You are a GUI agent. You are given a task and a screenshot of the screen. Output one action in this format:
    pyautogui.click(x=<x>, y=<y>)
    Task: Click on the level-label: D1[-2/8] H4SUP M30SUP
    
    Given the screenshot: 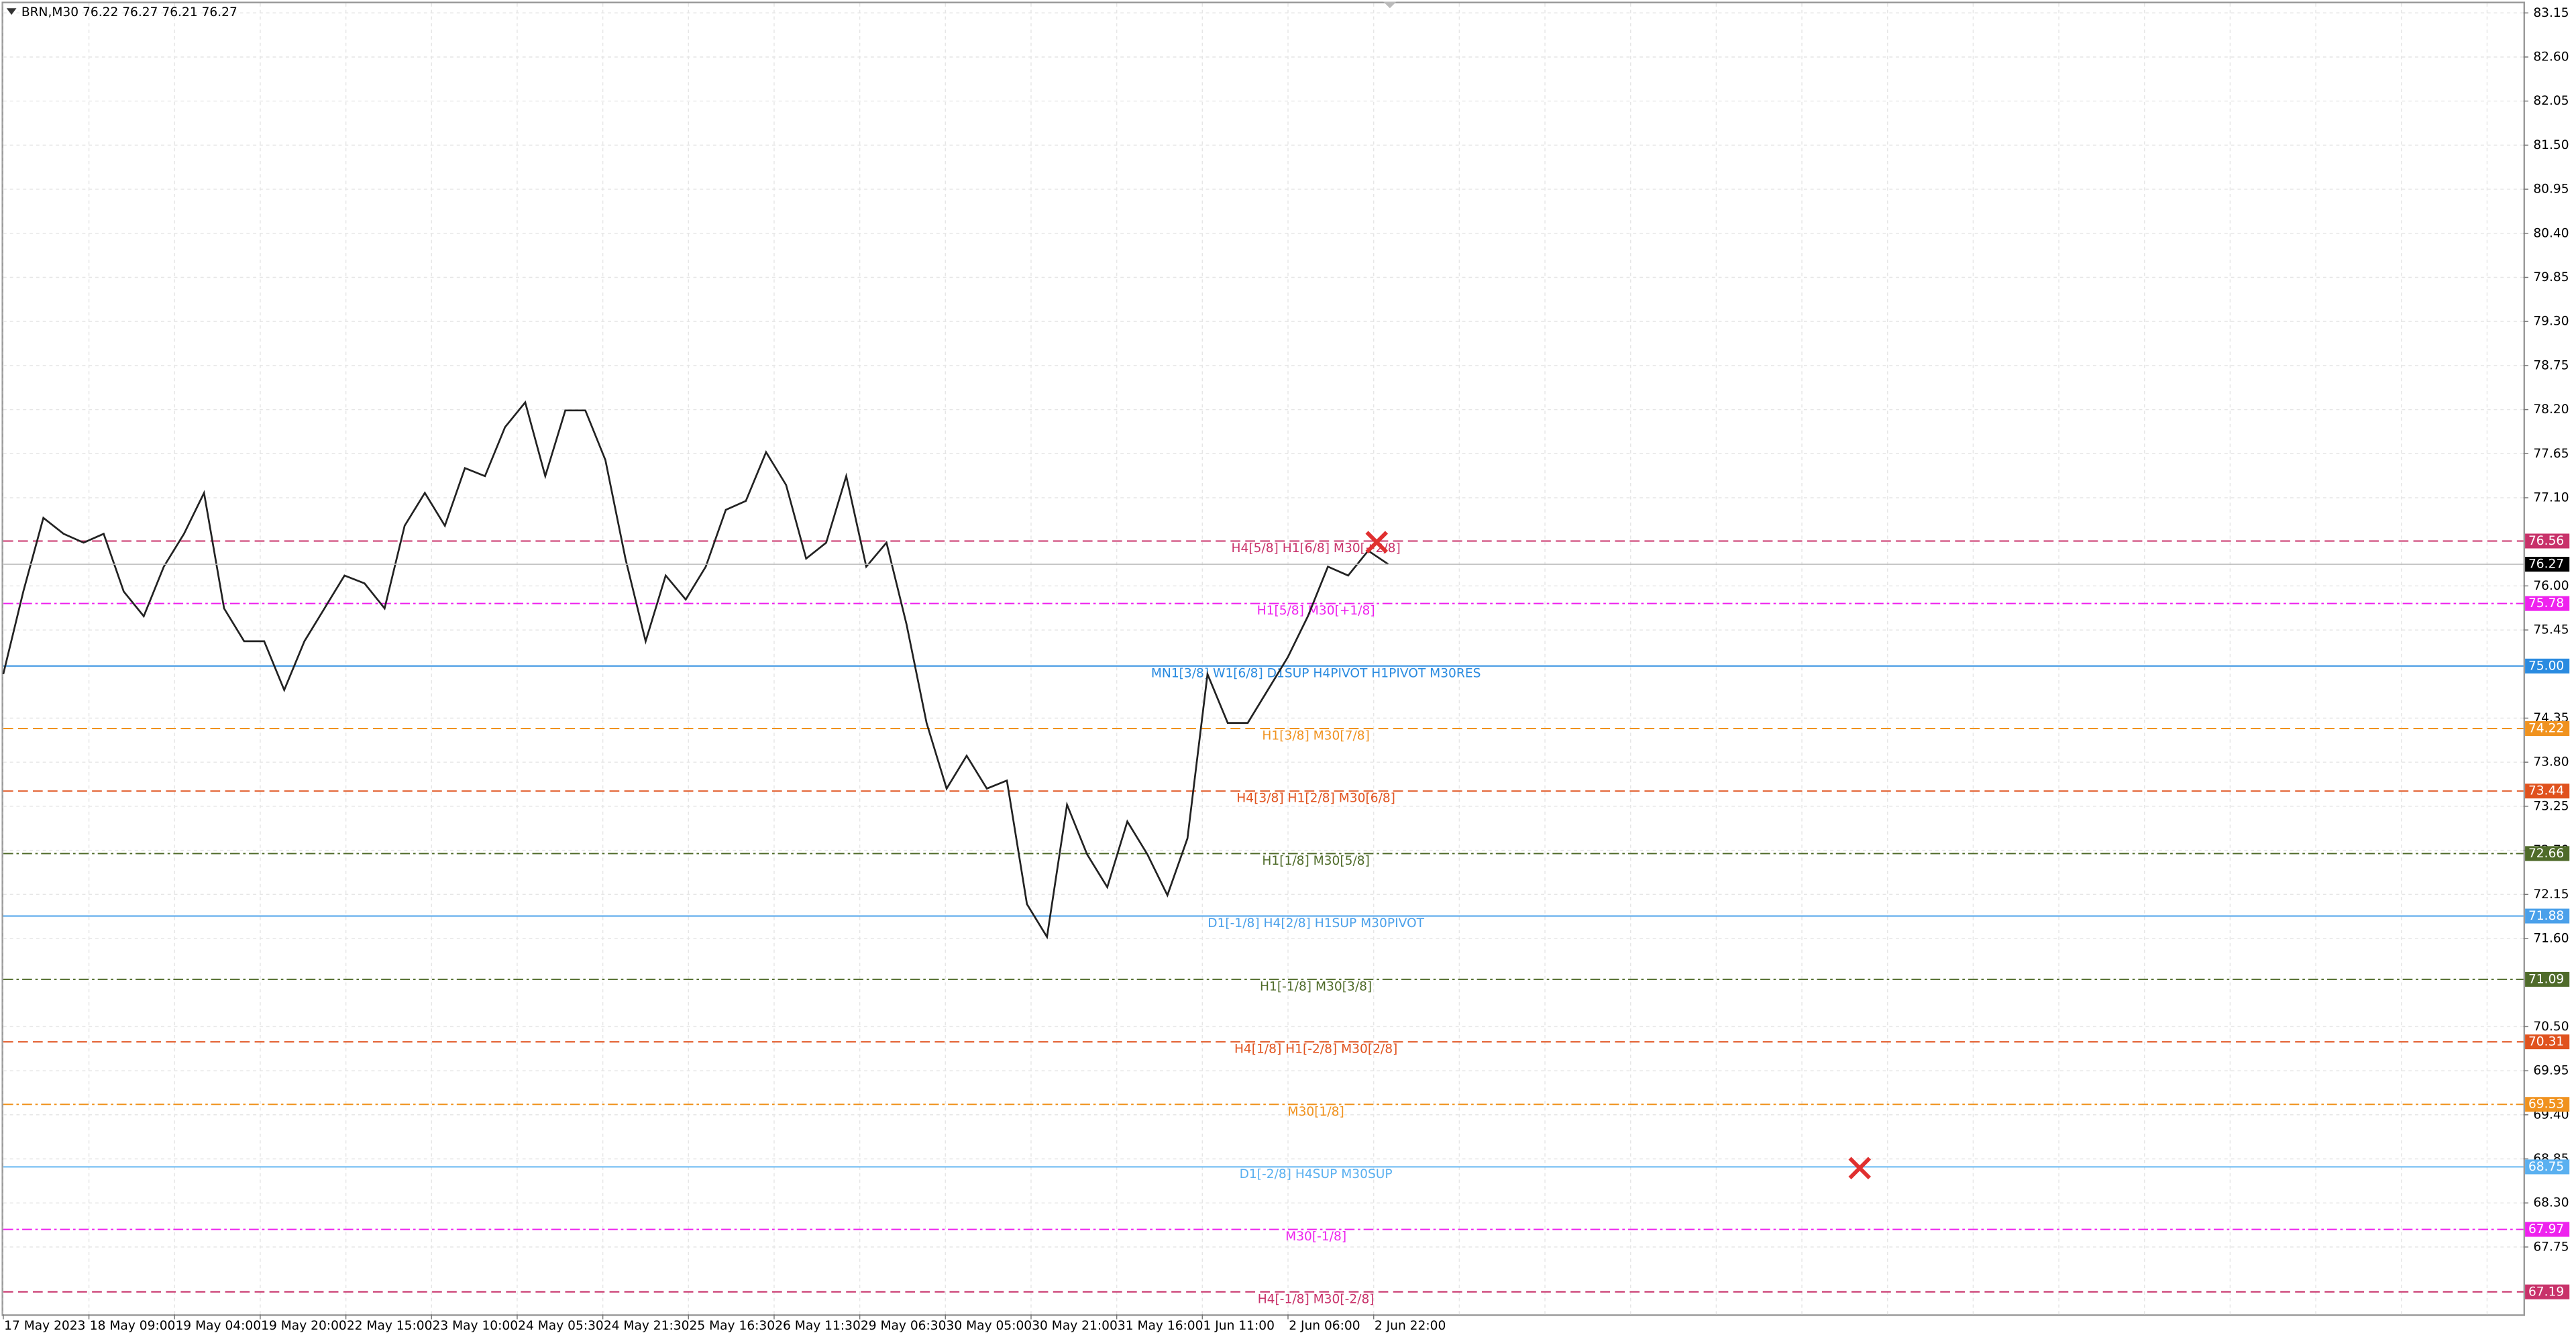 What is the action you would take?
    pyautogui.click(x=1316, y=1174)
    